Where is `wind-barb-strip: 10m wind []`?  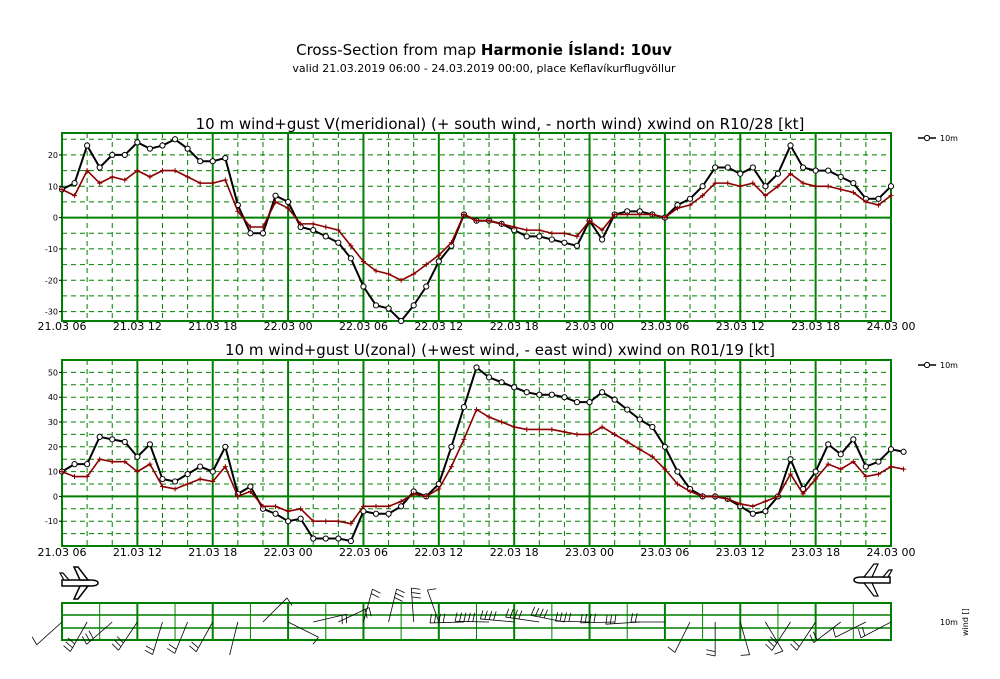
wind-barb-strip: 10m wind [] is located at coordinates (500, 610).